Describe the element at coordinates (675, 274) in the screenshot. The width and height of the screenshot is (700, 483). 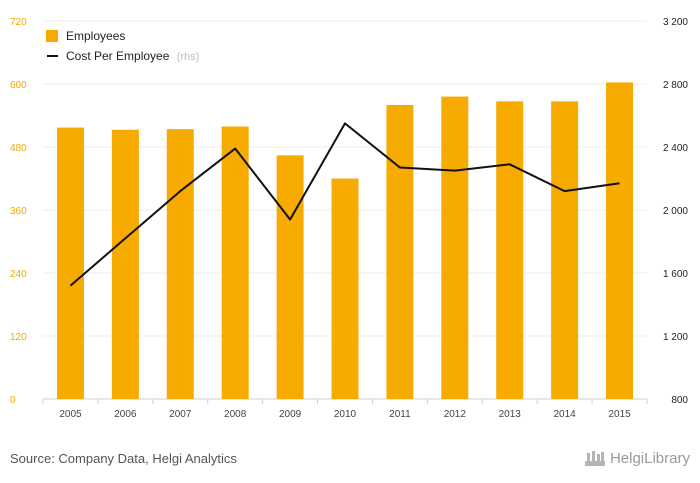
I see `right-tick-label: 1 600` at that location.